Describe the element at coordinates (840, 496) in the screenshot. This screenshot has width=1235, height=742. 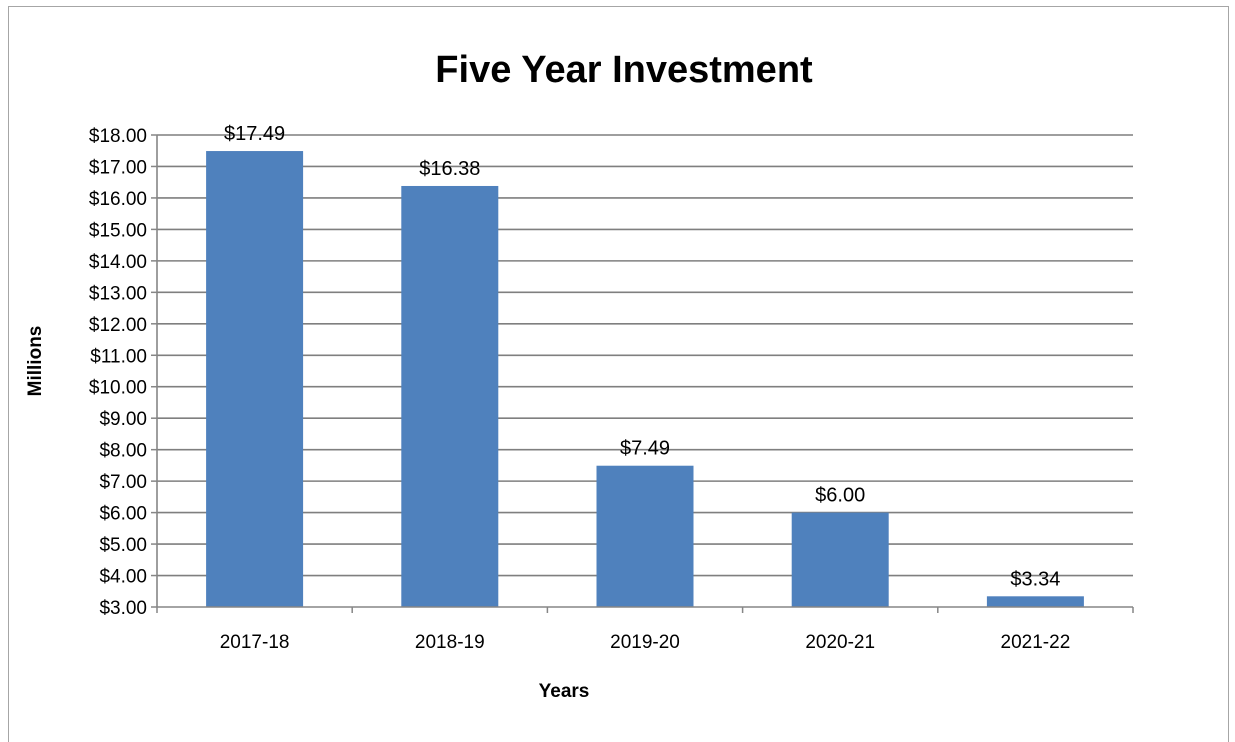
I see `data-label: $6.00` at that location.